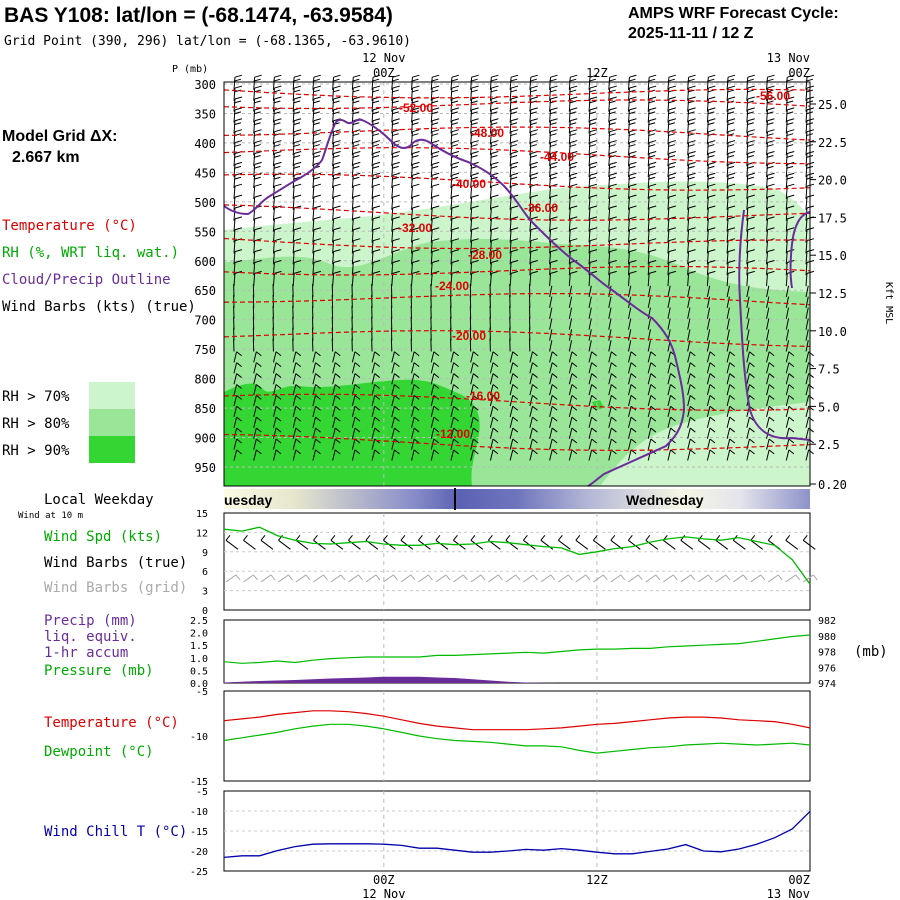 This screenshot has width=900, height=900. What do you see at coordinates (733, 13) in the screenshot?
I see `forecast-cycle-label: AMPS WRF Forecast Cycle:` at bounding box center [733, 13].